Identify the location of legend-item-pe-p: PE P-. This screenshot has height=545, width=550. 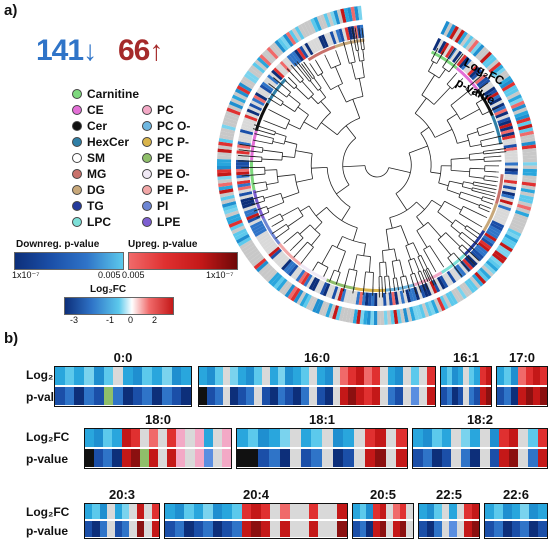
(166, 190).